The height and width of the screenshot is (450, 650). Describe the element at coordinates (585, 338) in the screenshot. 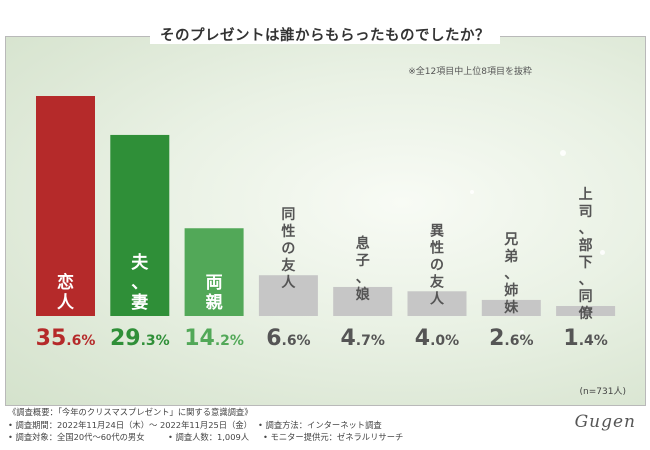

I see `value-label-7: 1.4%` at that location.